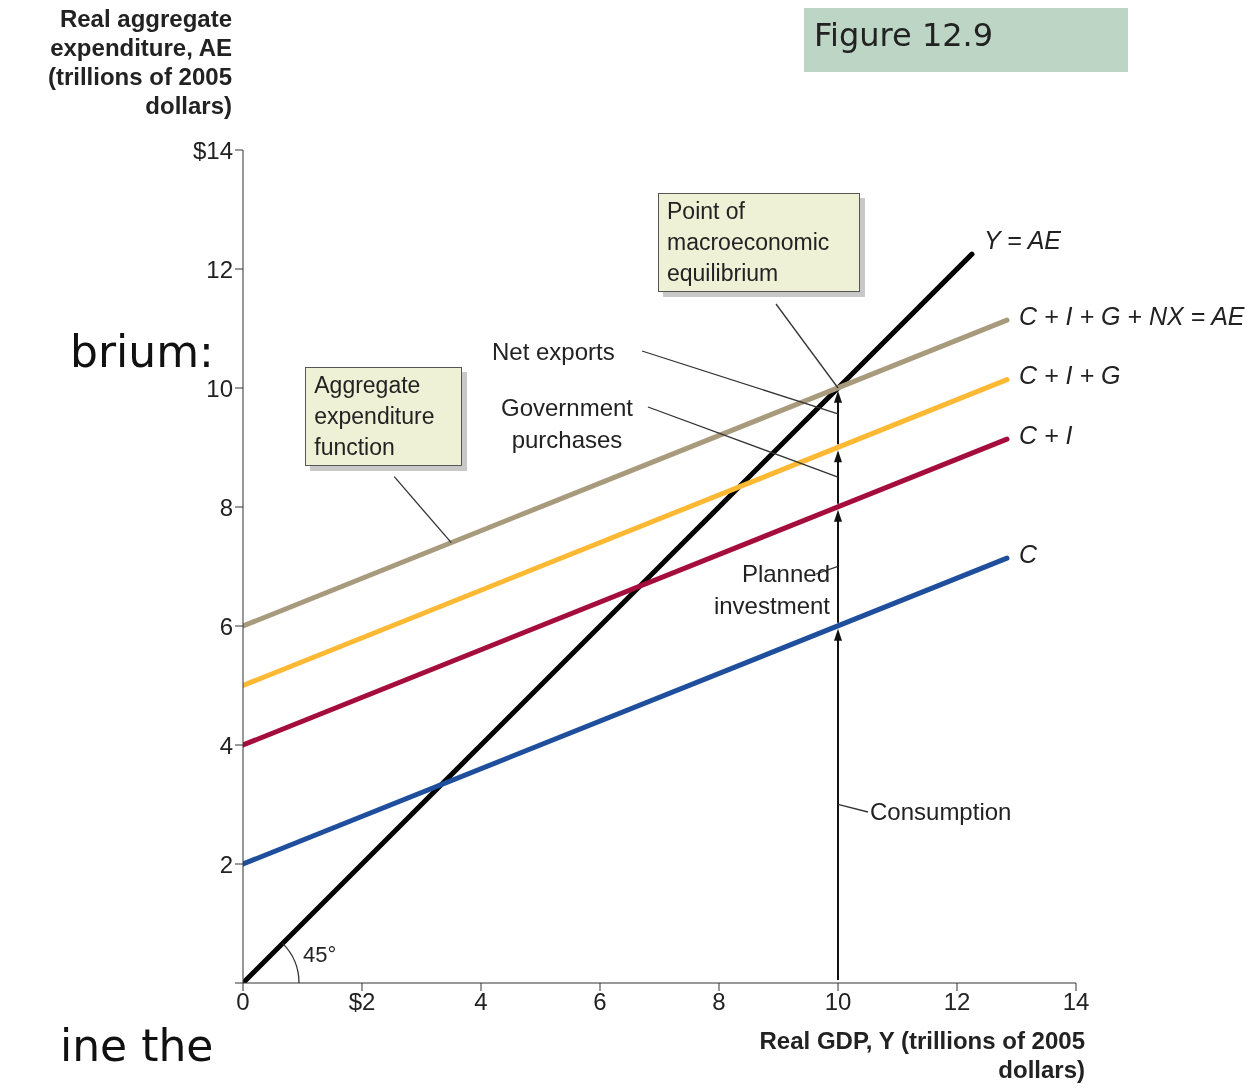 This screenshot has height=1090, width=1260. What do you see at coordinates (362, 1002) in the screenshot?
I see `x-tick-label: $2` at bounding box center [362, 1002].